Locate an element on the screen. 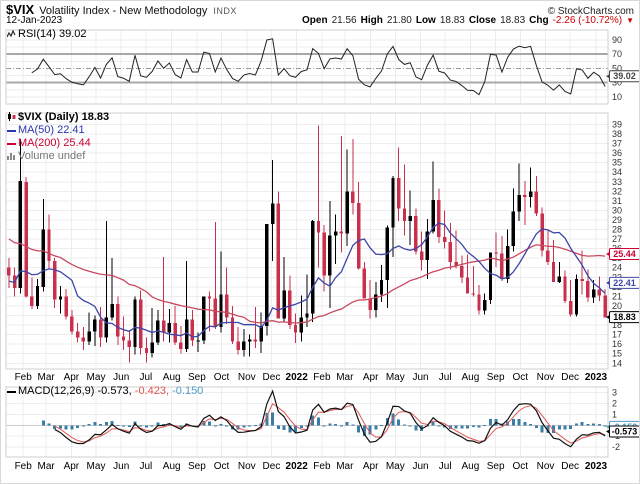 The height and width of the screenshot is (484, 640). svg-text: 21 is located at coordinates (617, 296).